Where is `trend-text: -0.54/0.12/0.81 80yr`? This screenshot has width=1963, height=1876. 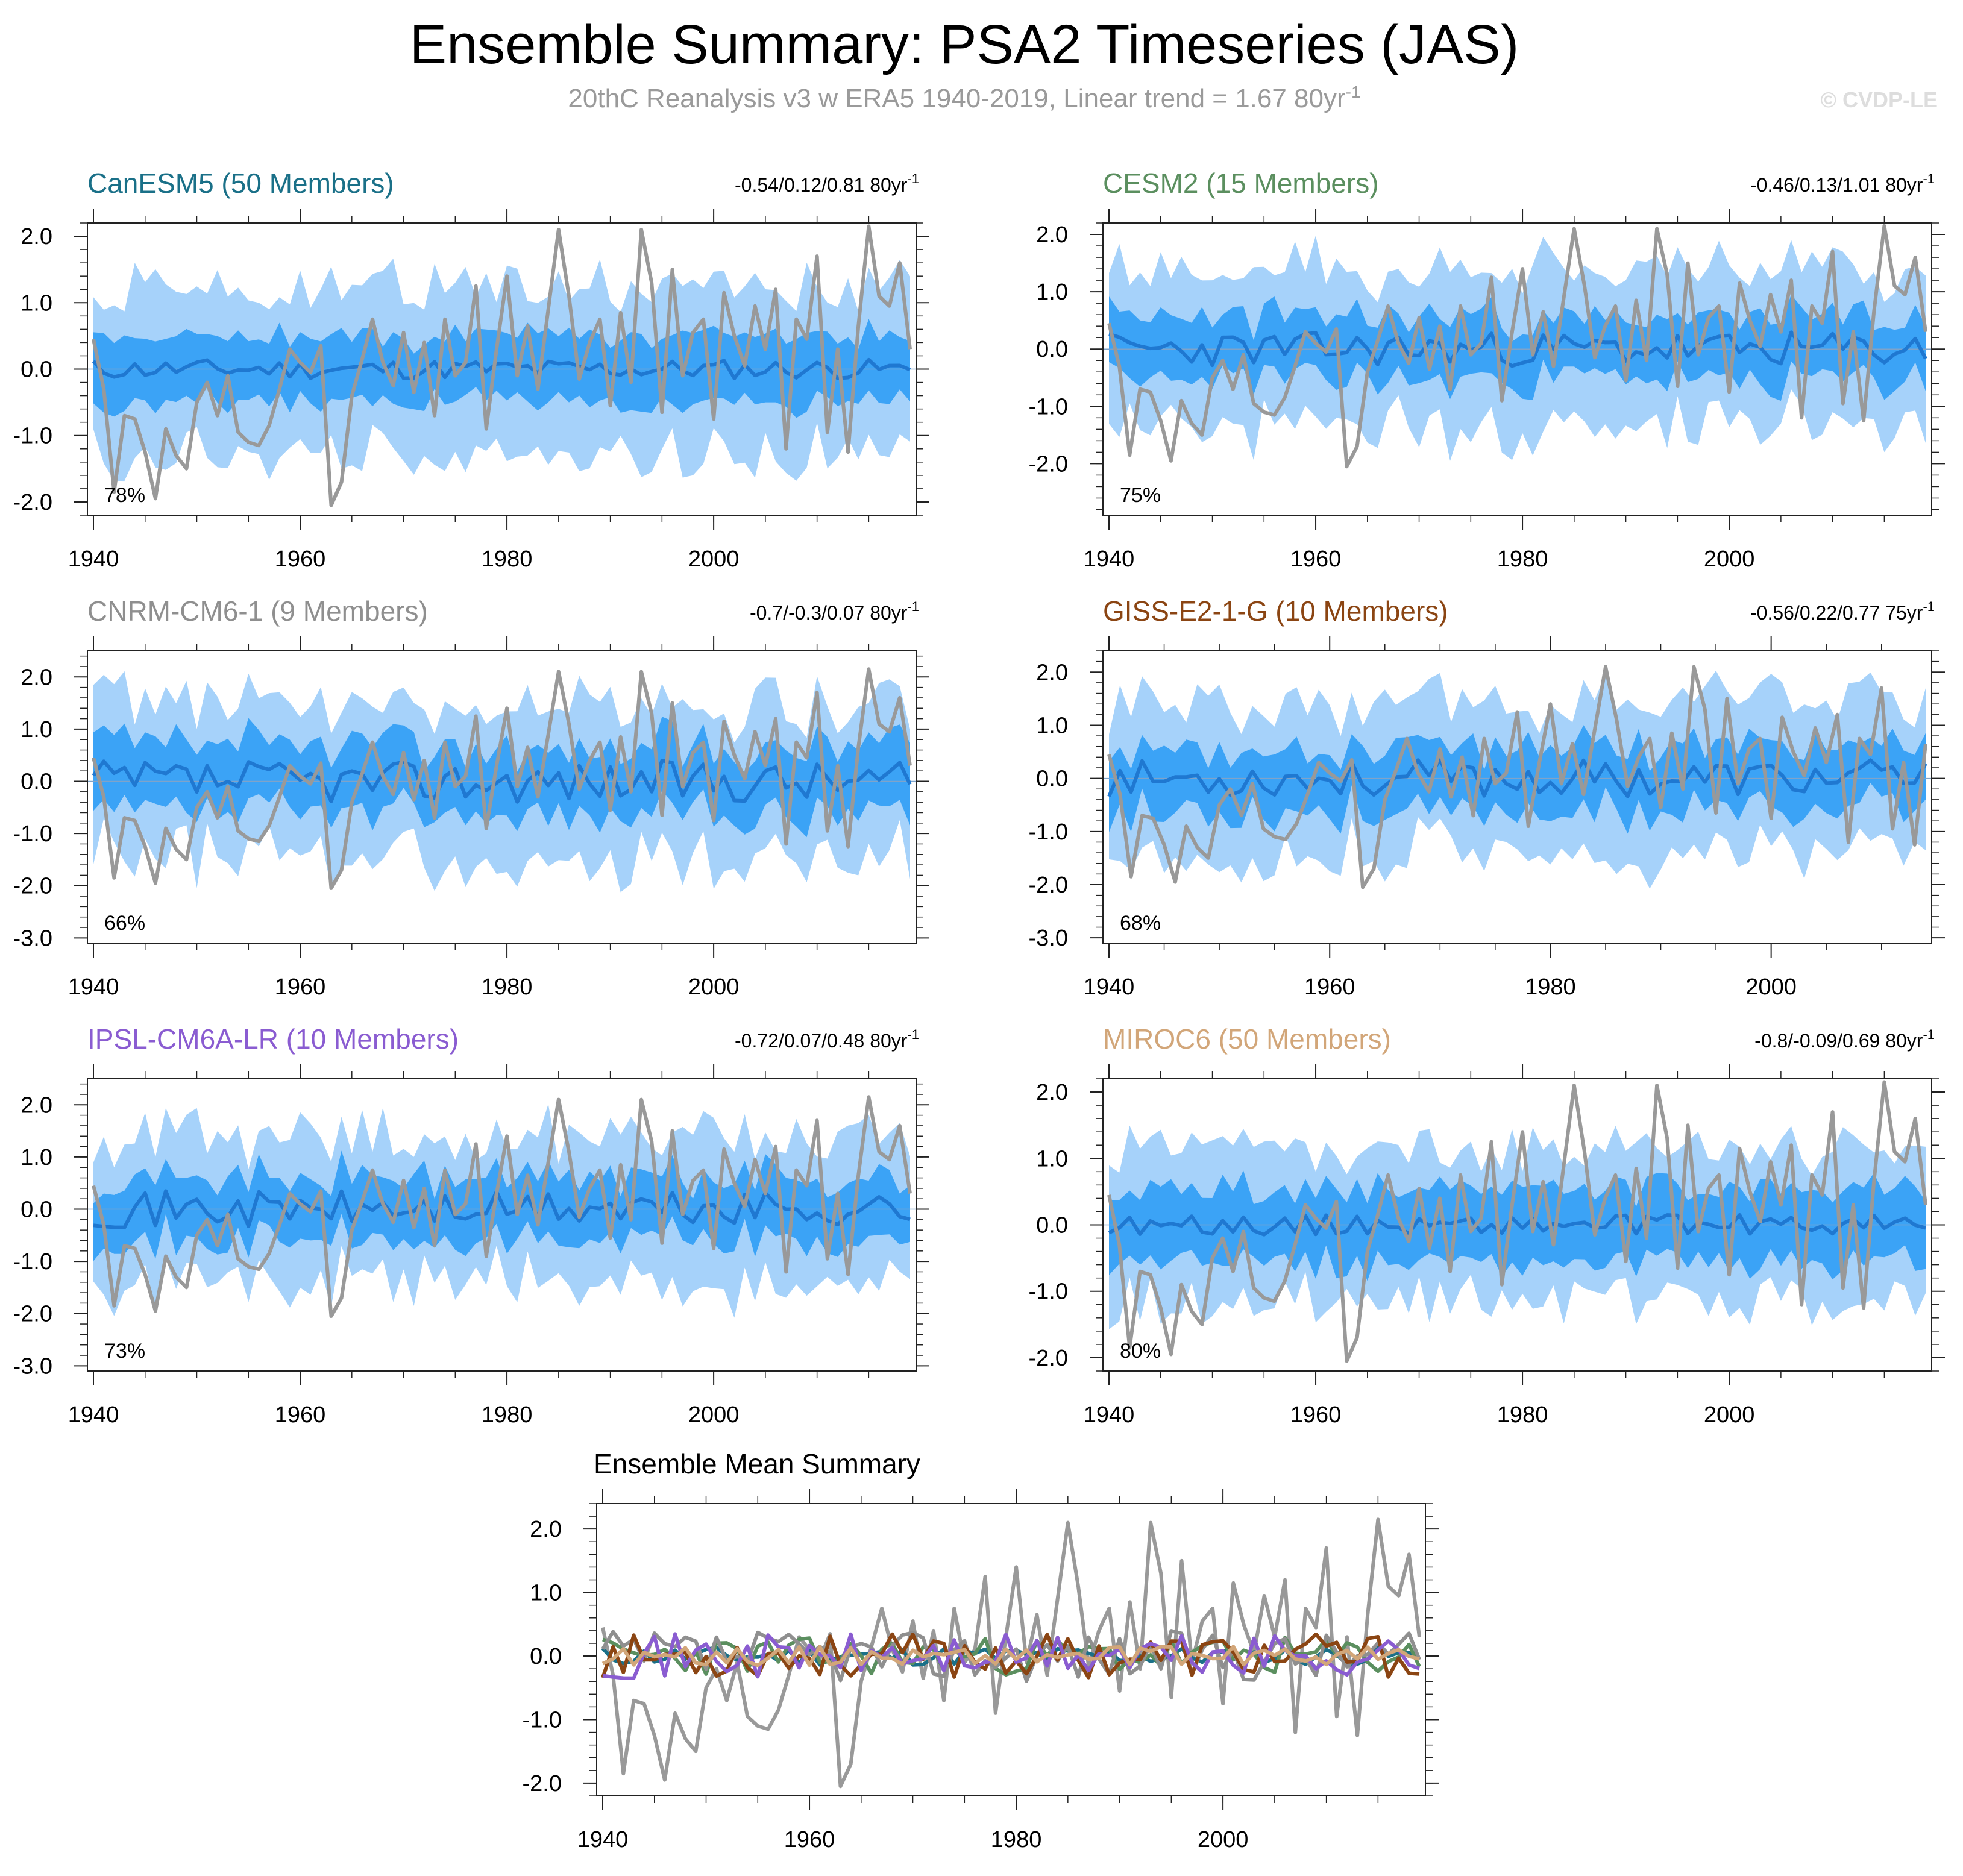 trend-text: -0.54/0.12/0.81 80yr is located at coordinates (821, 185).